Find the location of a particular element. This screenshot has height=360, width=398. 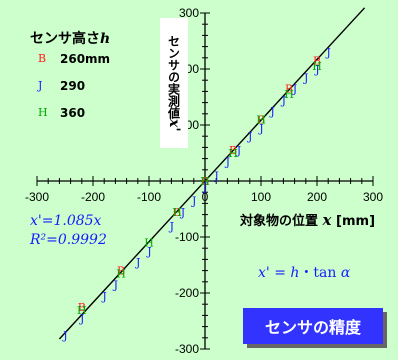

legend-label-260: 260mm is located at coordinates (85, 59).